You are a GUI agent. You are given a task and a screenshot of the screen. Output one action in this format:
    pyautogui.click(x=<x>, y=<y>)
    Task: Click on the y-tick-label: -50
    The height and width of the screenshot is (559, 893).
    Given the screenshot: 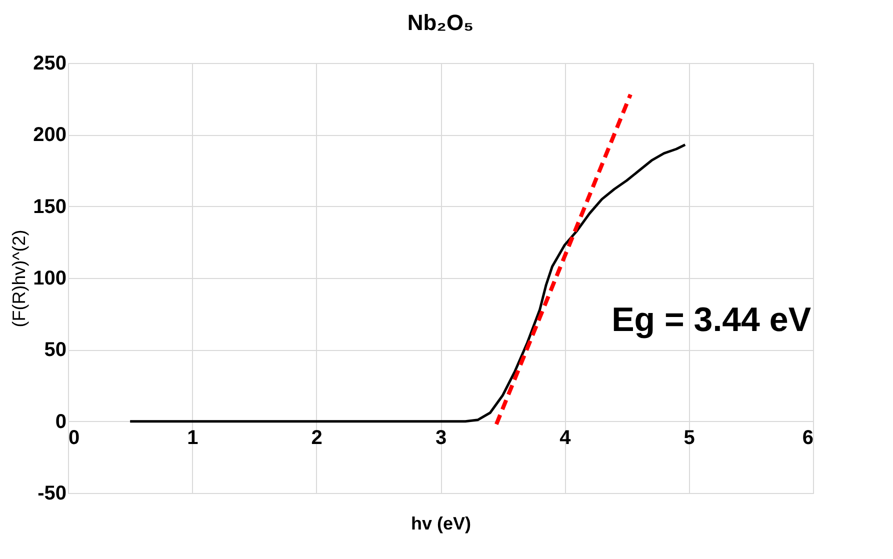 What is the action you would take?
    pyautogui.click(x=52, y=493)
    